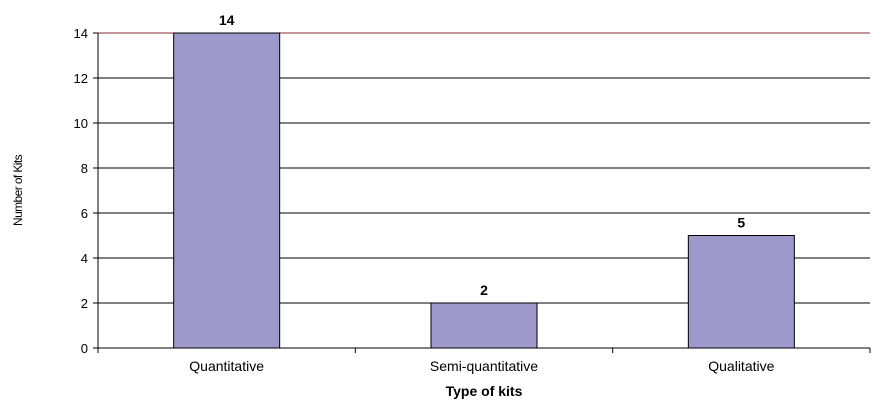 This screenshot has width=885, height=404. I want to click on y-tick-labels: 0 2 4 6 8 10 12 14, so click(86, 191).